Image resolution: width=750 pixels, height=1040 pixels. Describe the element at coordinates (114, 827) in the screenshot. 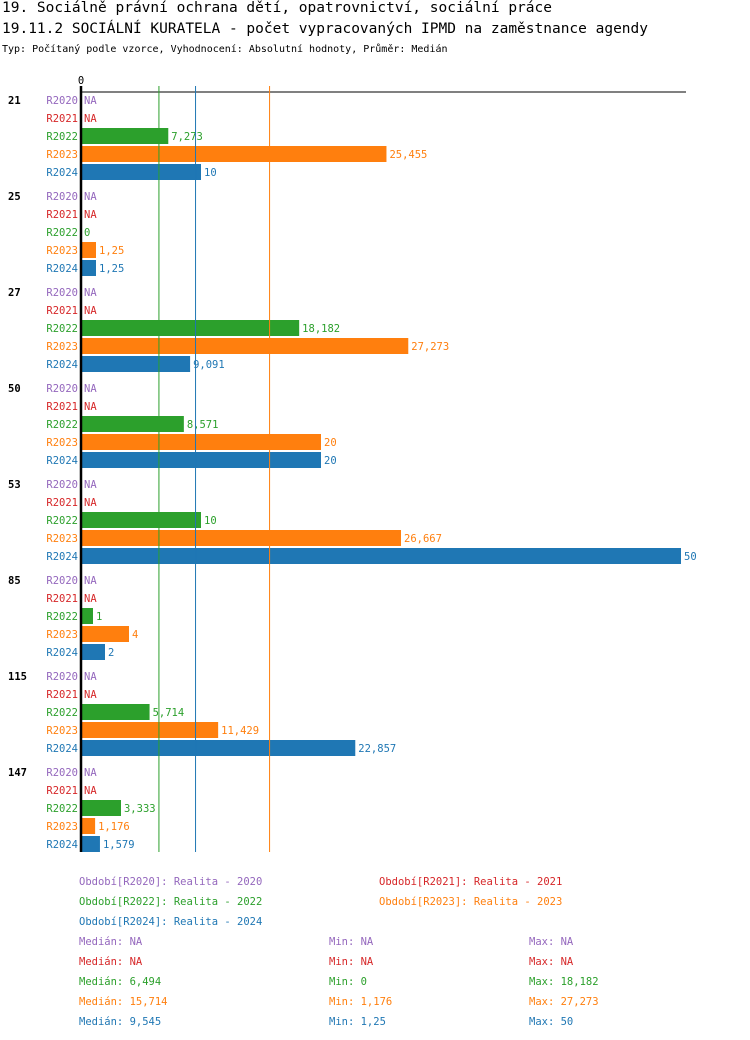

I see `data-label: 1,176` at that location.